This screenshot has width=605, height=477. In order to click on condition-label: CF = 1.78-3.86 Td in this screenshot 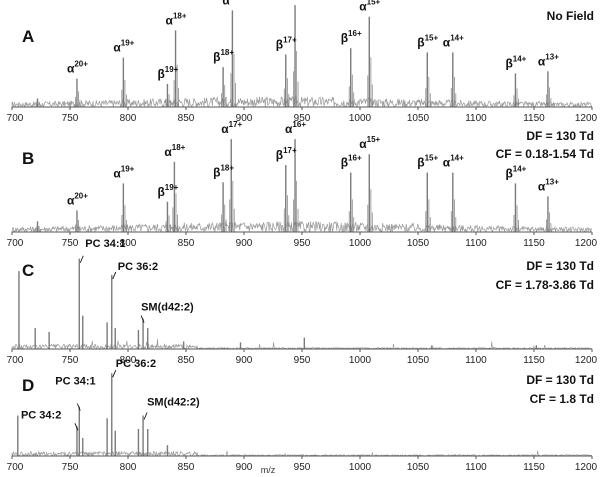, I will do `click(545, 285)`.